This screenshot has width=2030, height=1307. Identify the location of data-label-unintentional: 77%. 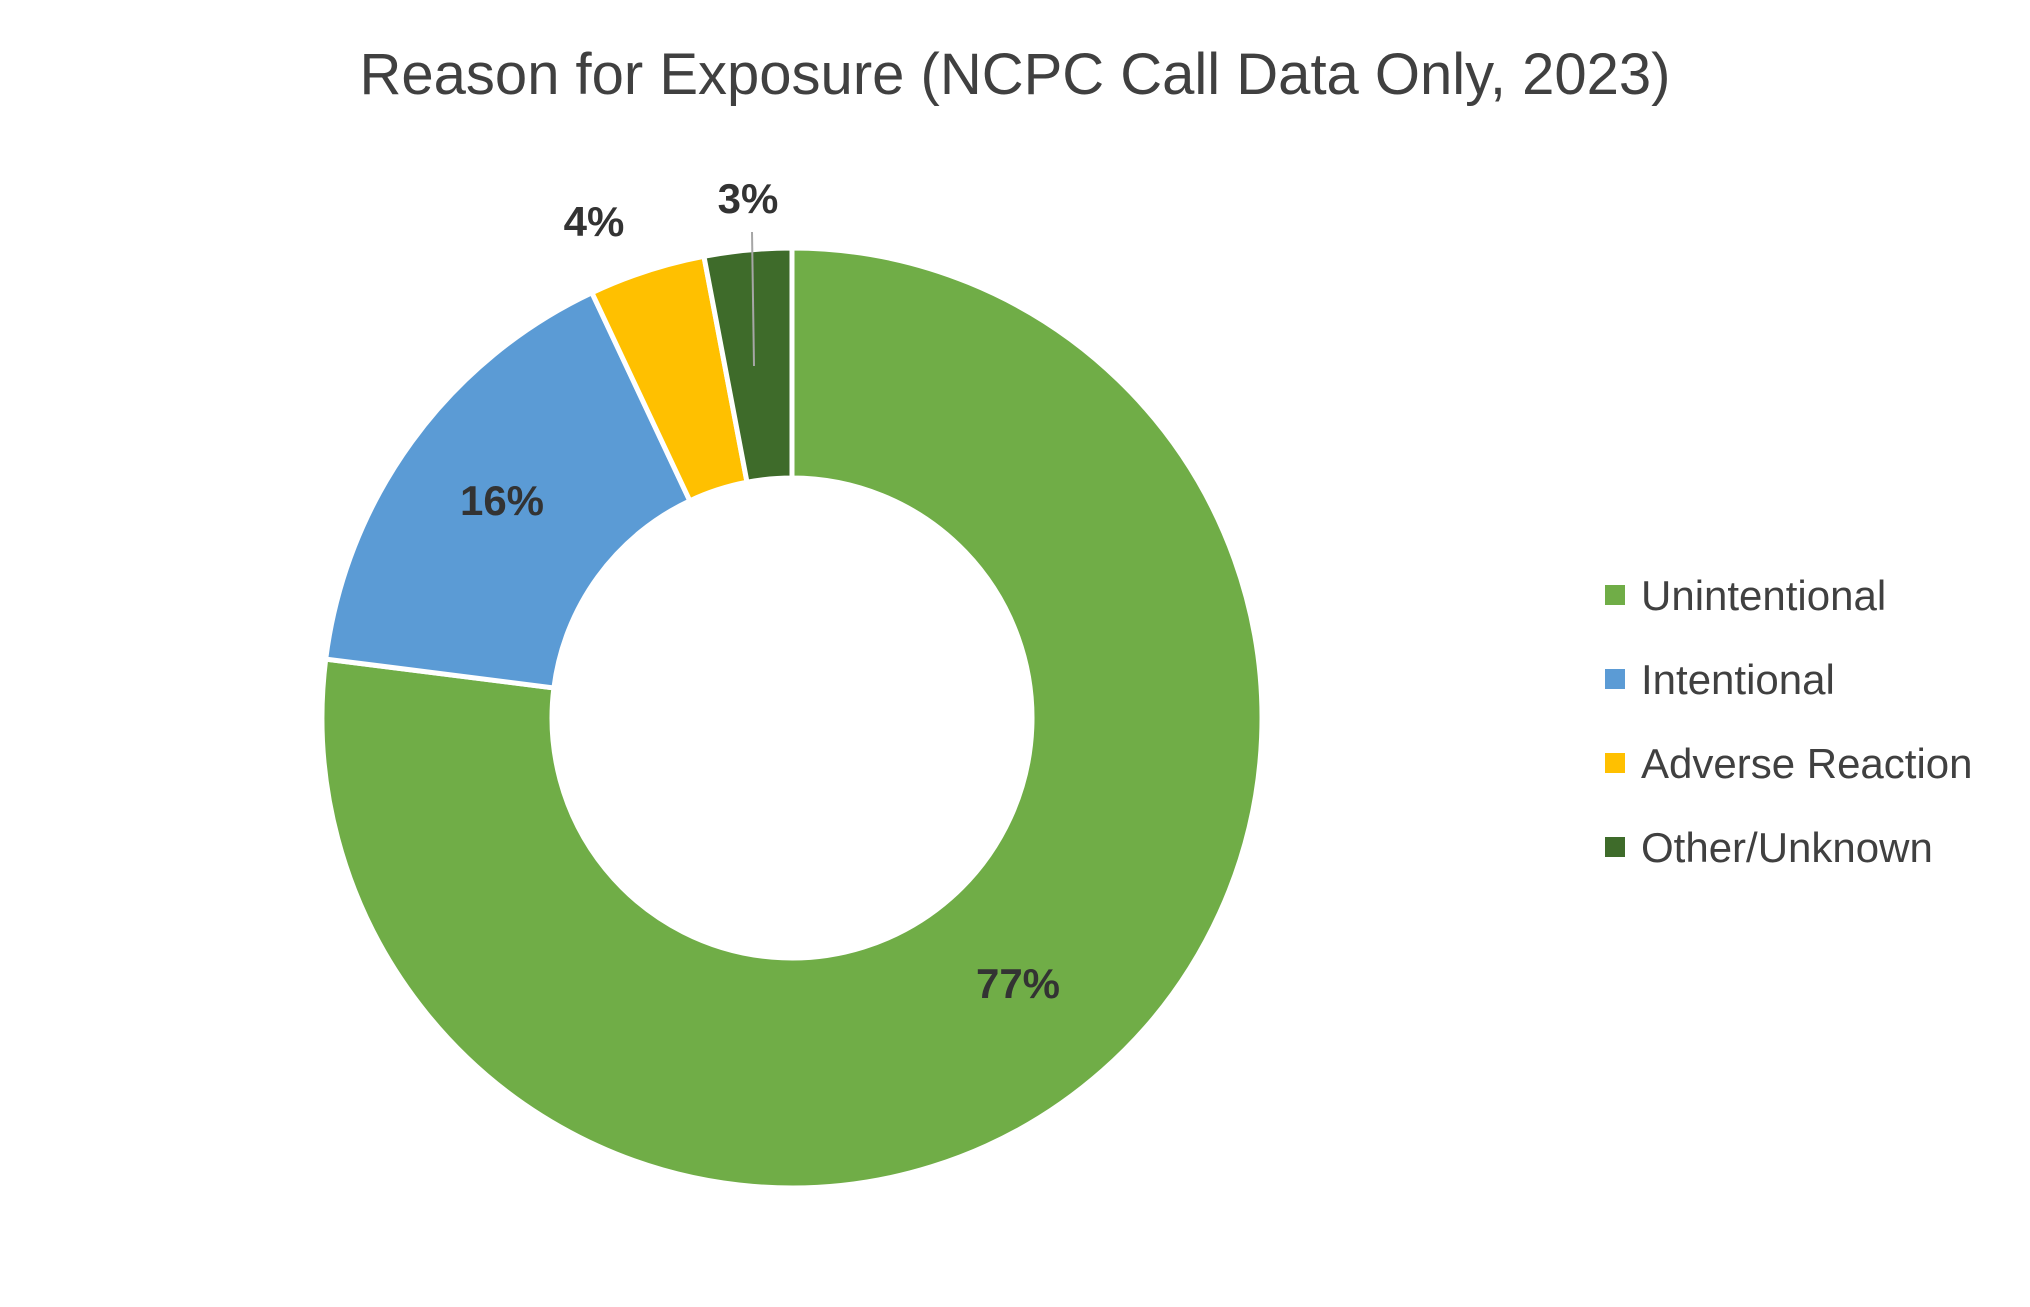
(1018, 983).